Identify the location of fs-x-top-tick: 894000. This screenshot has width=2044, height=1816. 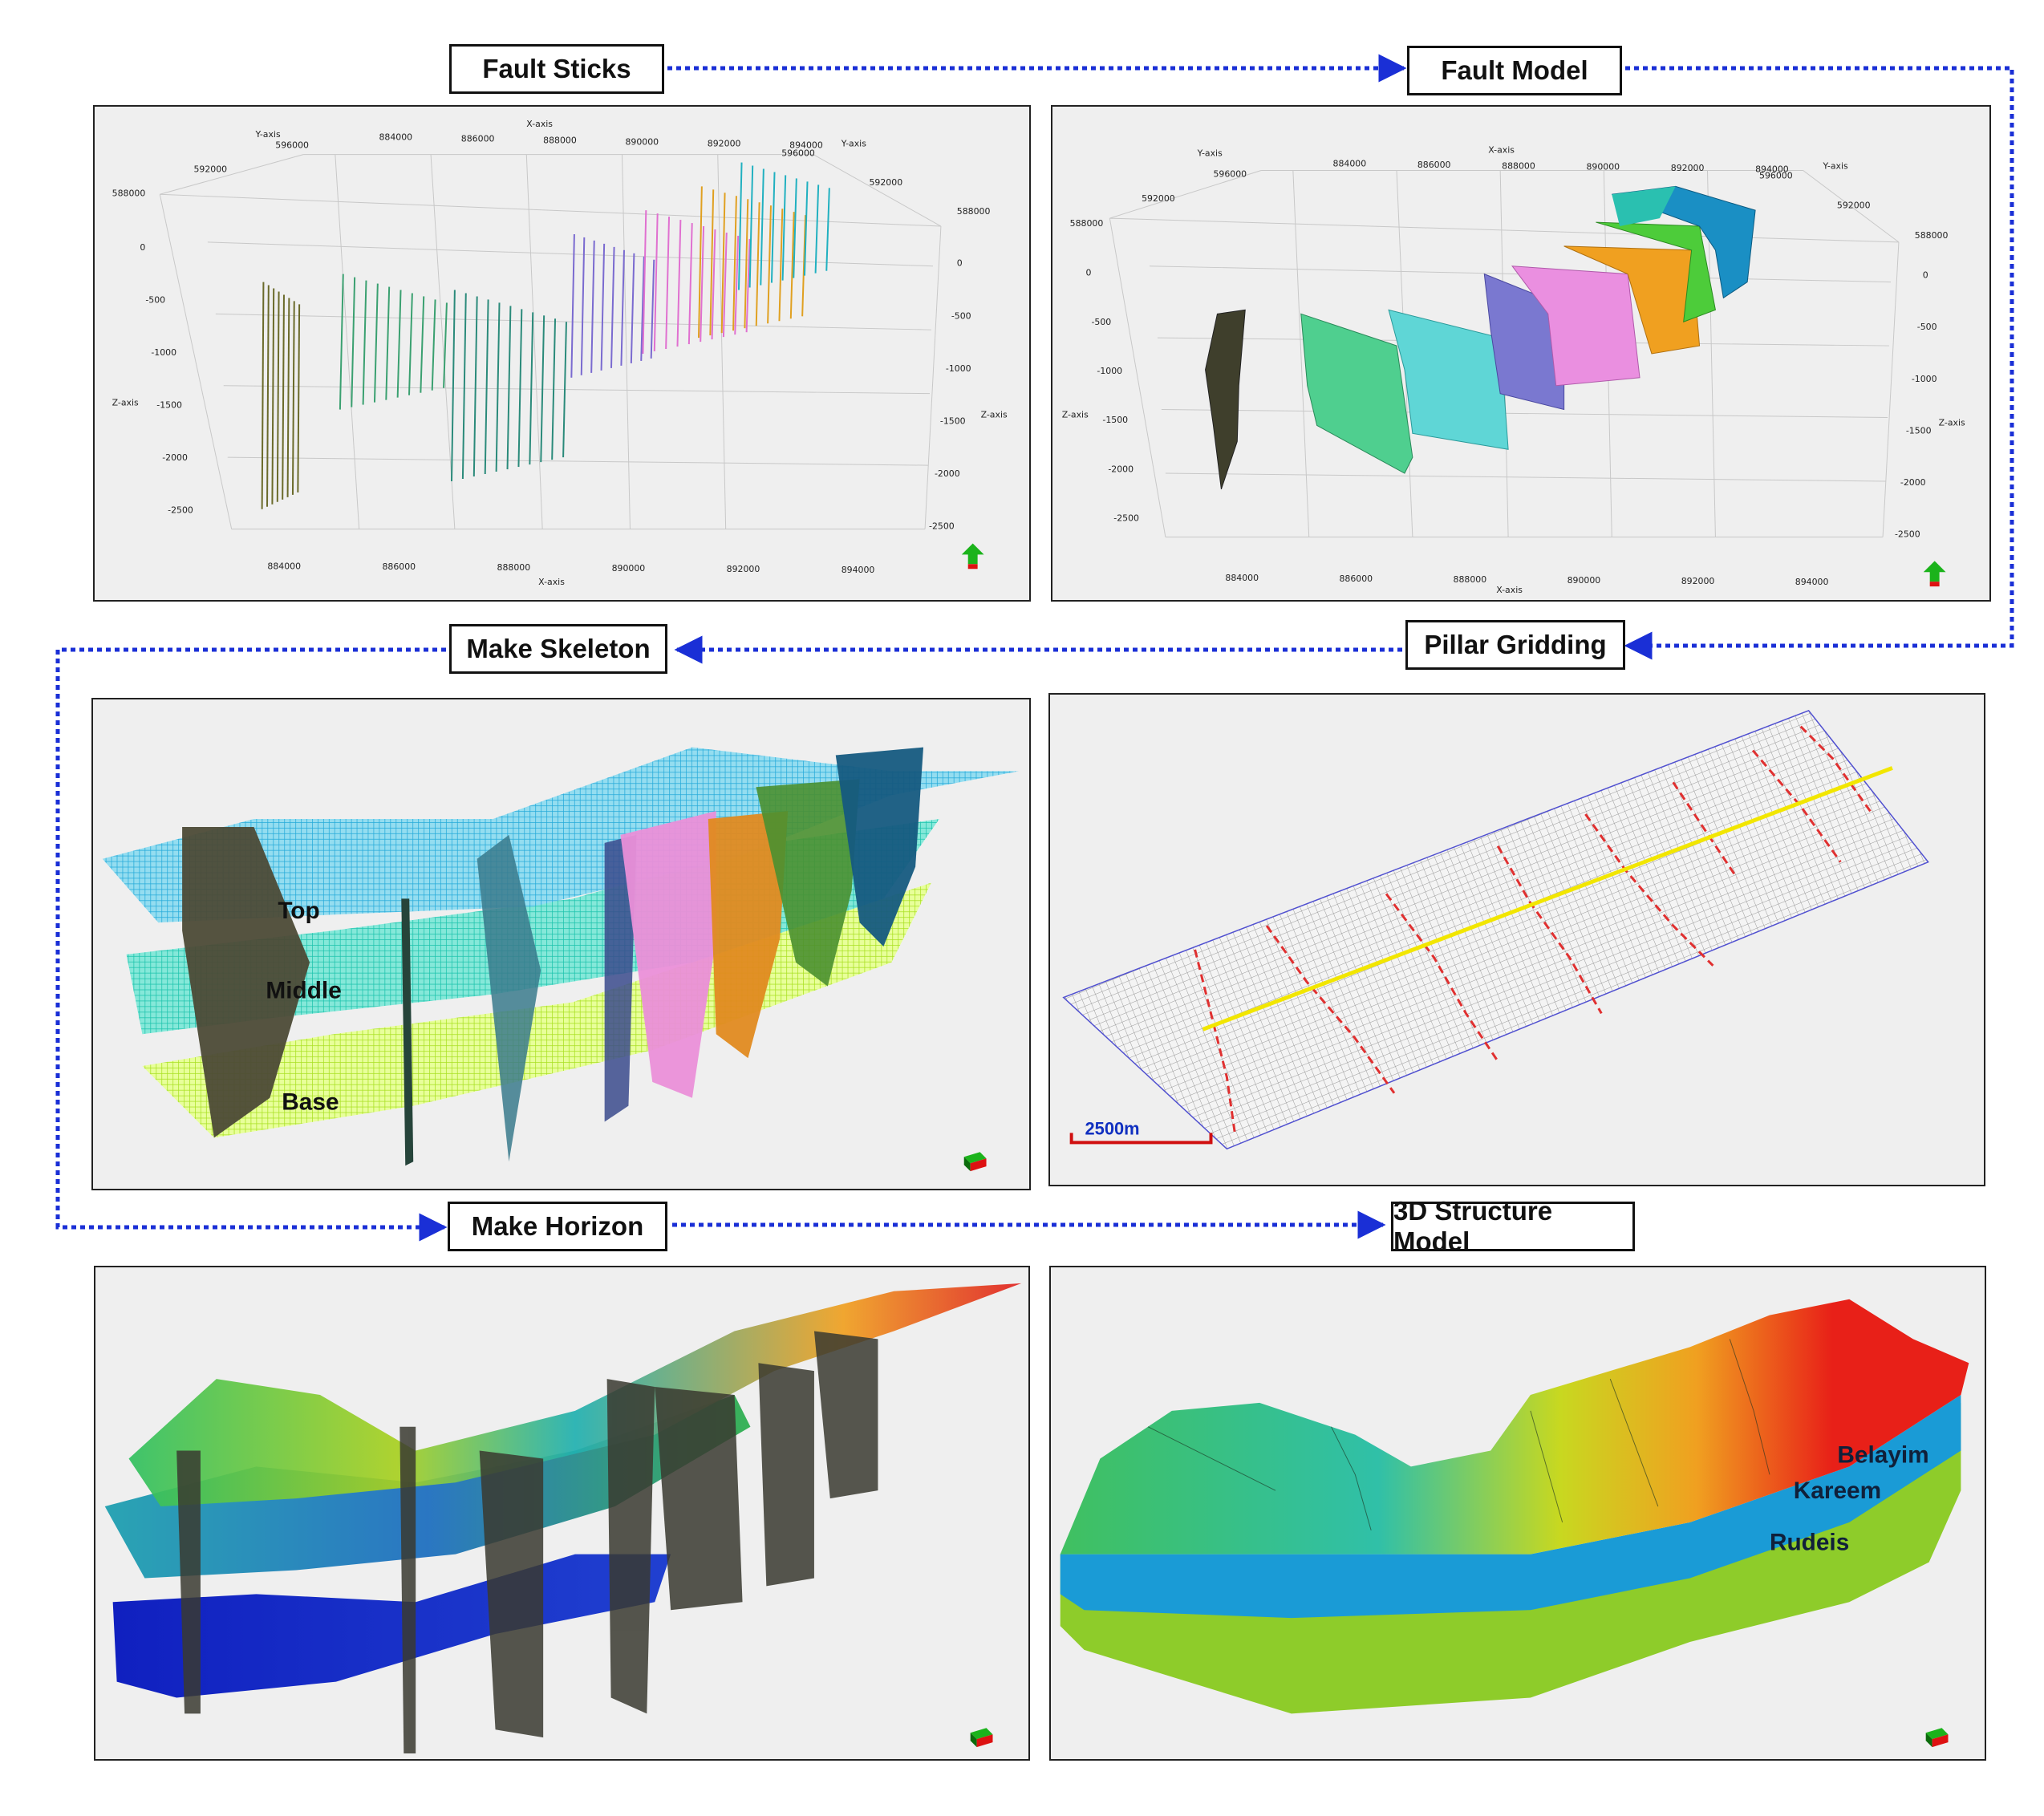
(806, 145).